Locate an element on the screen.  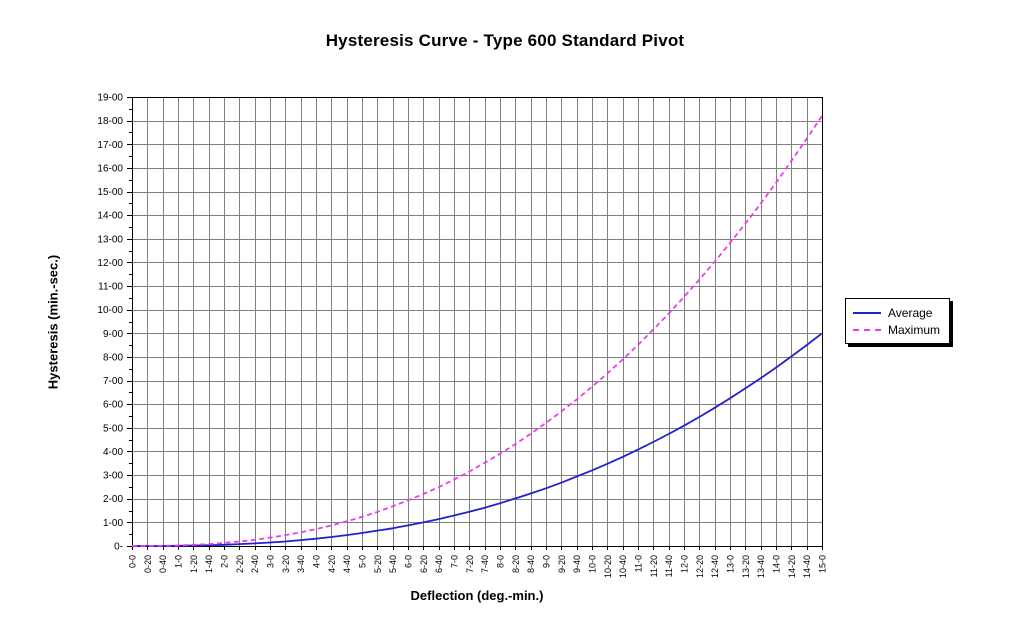
svg-text: 4-00 is located at coordinates (113, 452).